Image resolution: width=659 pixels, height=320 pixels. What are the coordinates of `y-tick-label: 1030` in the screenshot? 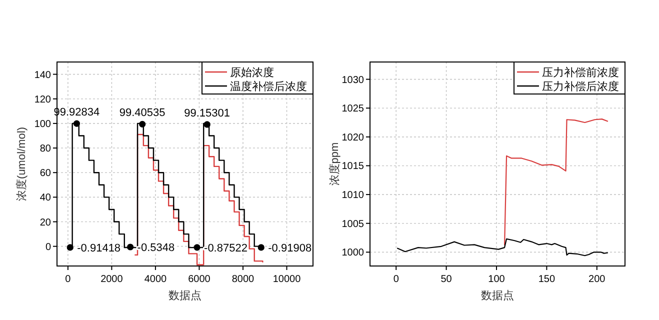 It's located at (353, 80).